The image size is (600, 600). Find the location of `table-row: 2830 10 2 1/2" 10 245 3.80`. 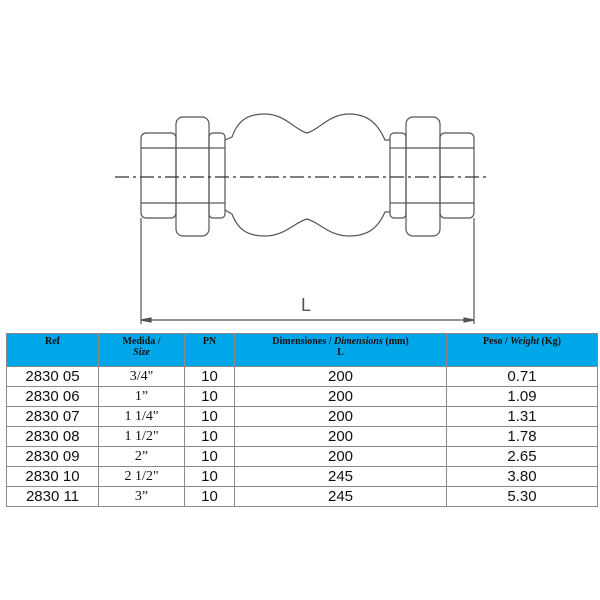

table-row: 2830 10 2 1/2" 10 245 3.80 is located at coordinates (302, 476).